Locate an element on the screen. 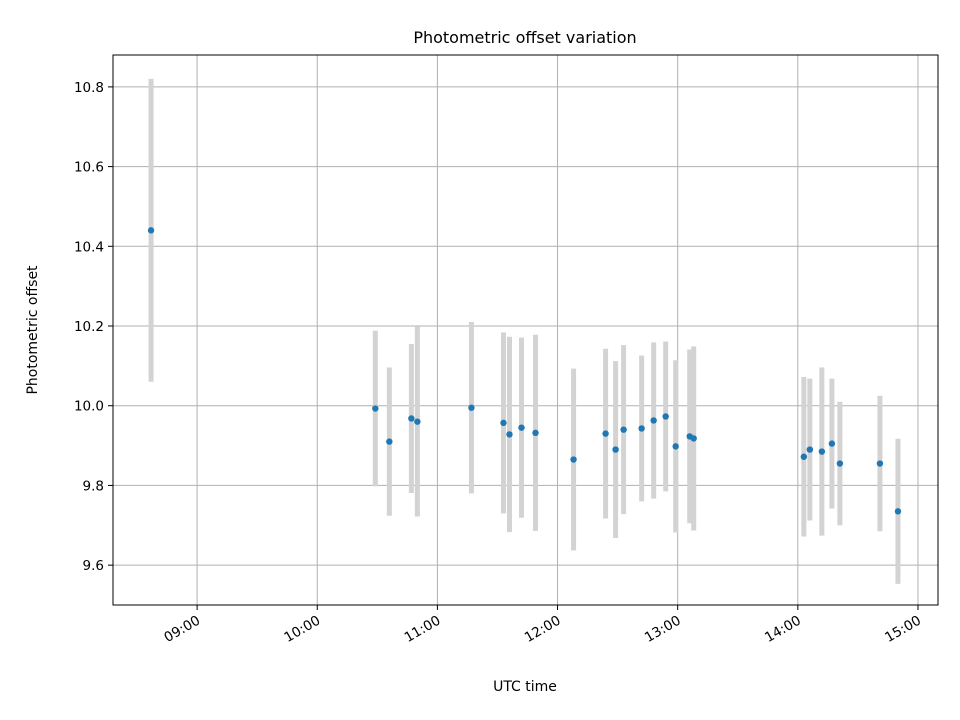 The height and width of the screenshot is (720, 960). y-axis-label: Photometric offset is located at coordinates (33, 330).